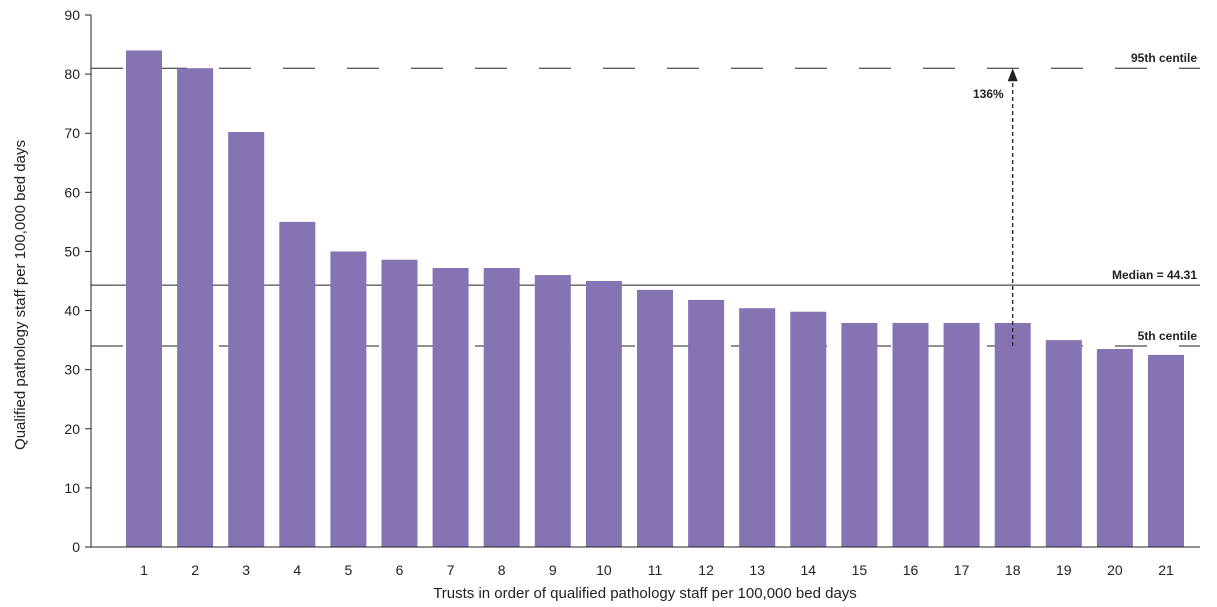 This screenshot has width=1217, height=607. Describe the element at coordinates (1154, 275) in the screenshot. I see `reference-line-label: Median = 44.31` at that location.